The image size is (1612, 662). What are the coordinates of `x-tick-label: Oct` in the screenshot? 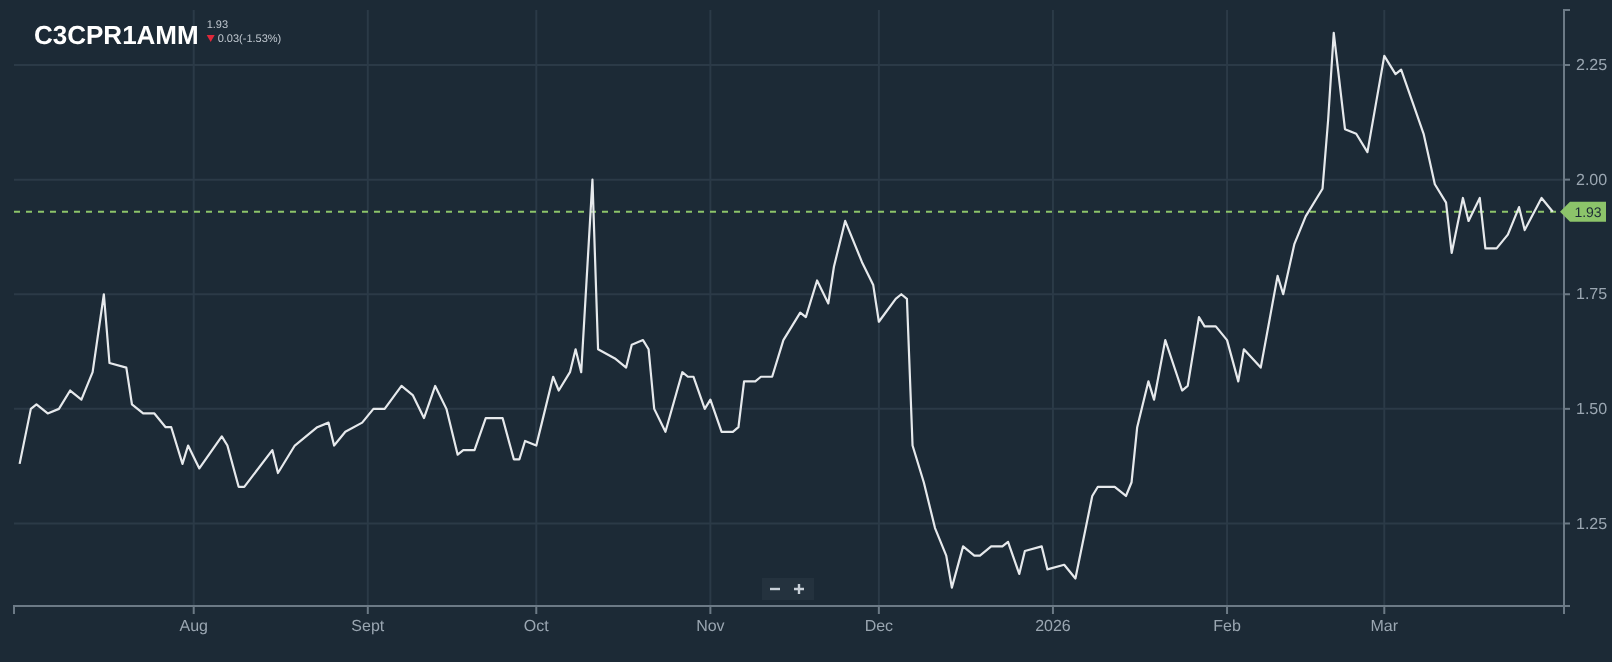 It's located at (537, 626).